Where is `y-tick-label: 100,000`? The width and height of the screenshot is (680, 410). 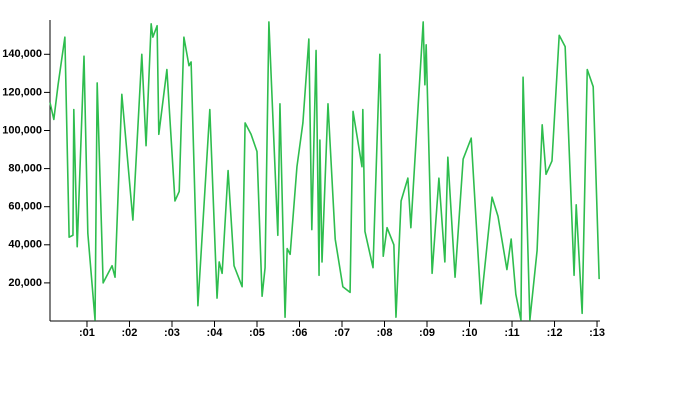 y-tick-label: 100,000 is located at coordinates (22, 130).